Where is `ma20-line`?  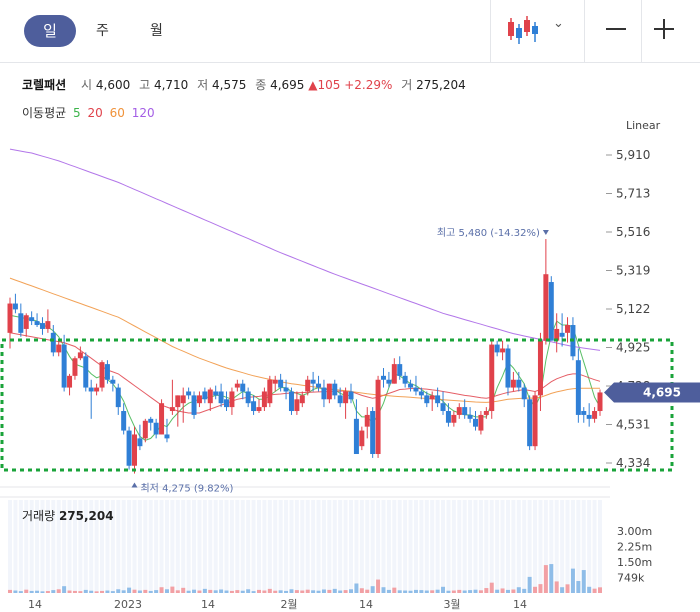 ma20-line is located at coordinates (305, 373).